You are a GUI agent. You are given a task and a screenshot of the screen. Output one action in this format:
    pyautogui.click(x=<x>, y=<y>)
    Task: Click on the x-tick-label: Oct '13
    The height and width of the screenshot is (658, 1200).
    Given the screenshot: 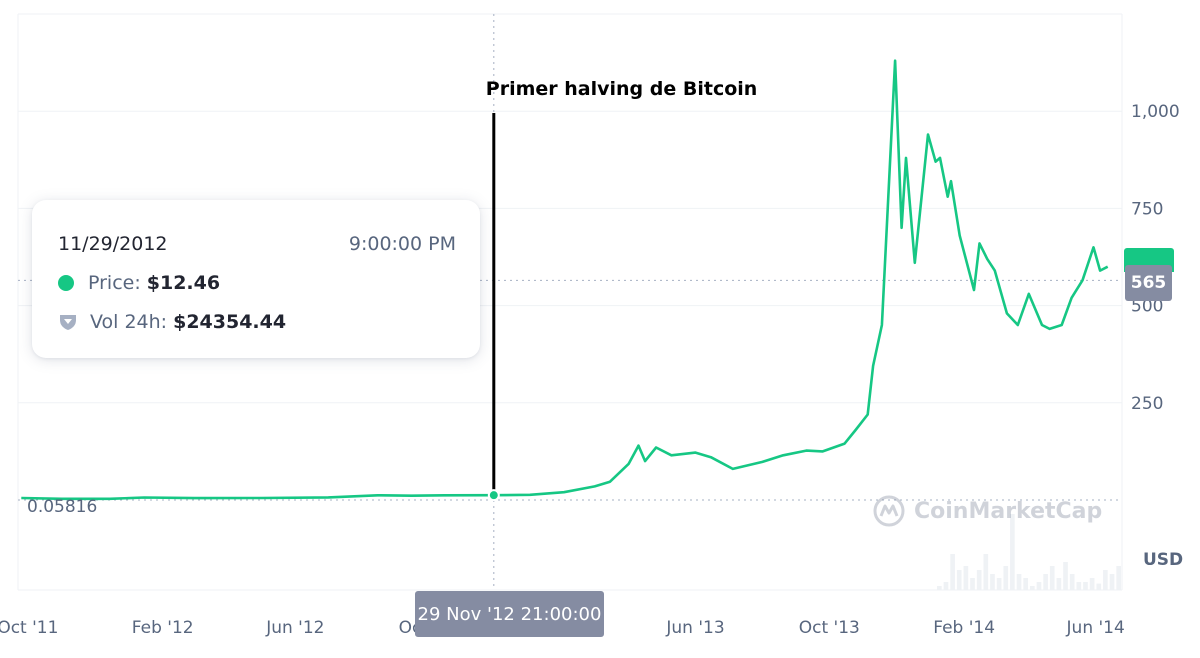 What is the action you would take?
    pyautogui.click(x=829, y=628)
    